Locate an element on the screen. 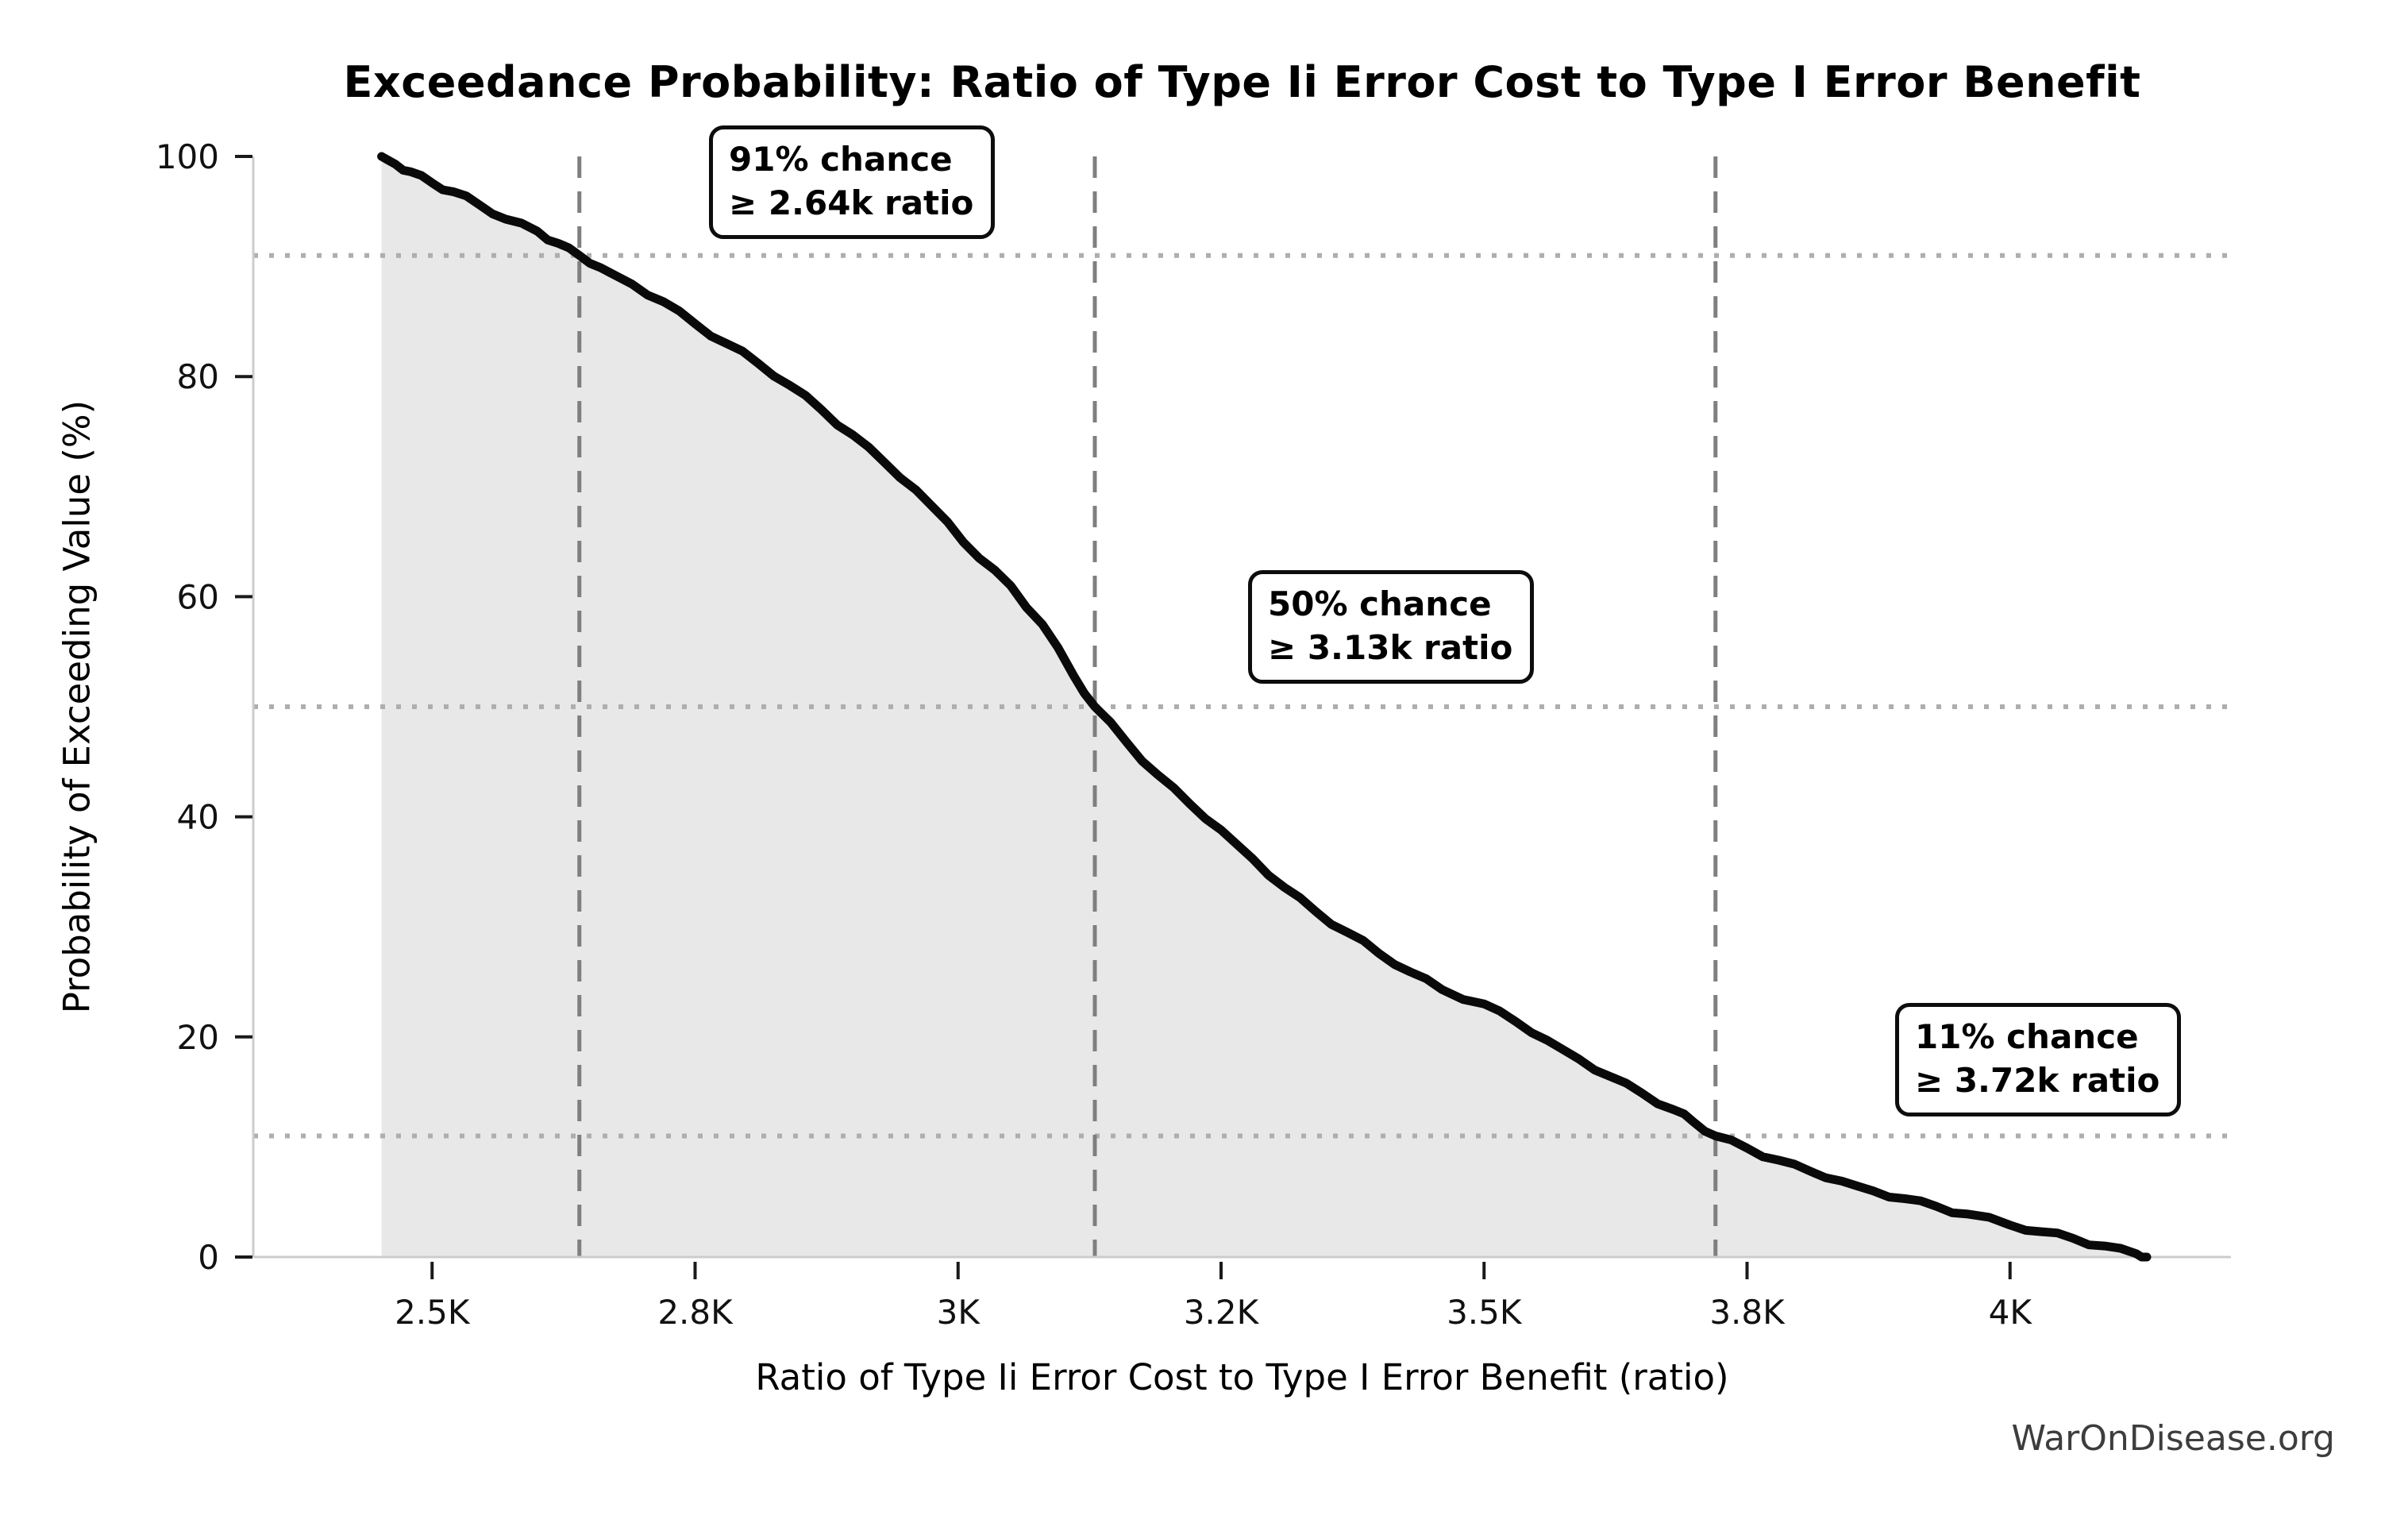 The image size is (2408, 1531). y-tick-label: 100 is located at coordinates (187, 156).